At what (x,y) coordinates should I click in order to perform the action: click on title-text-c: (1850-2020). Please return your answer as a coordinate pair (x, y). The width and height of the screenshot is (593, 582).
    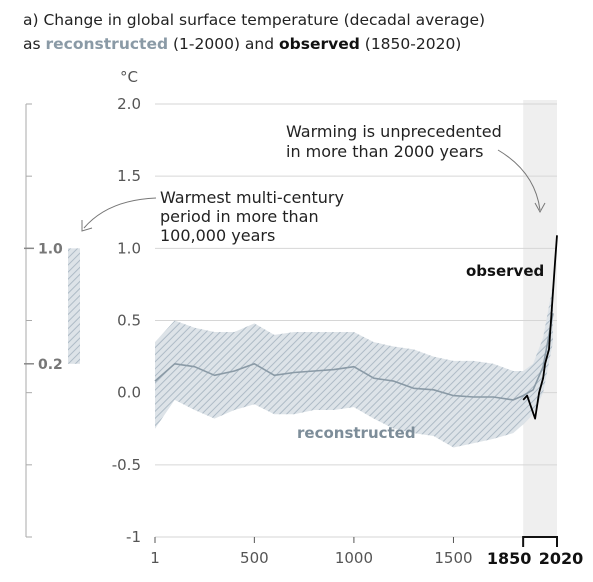
    Looking at the image, I should click on (410, 44).